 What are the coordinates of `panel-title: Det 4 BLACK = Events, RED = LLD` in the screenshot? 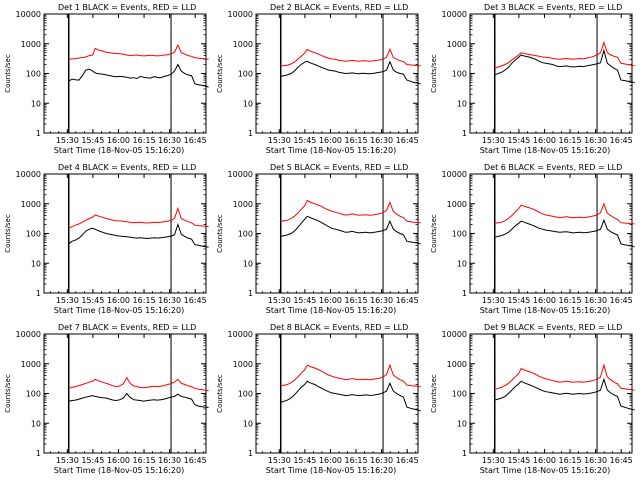 It's located at (127, 167).